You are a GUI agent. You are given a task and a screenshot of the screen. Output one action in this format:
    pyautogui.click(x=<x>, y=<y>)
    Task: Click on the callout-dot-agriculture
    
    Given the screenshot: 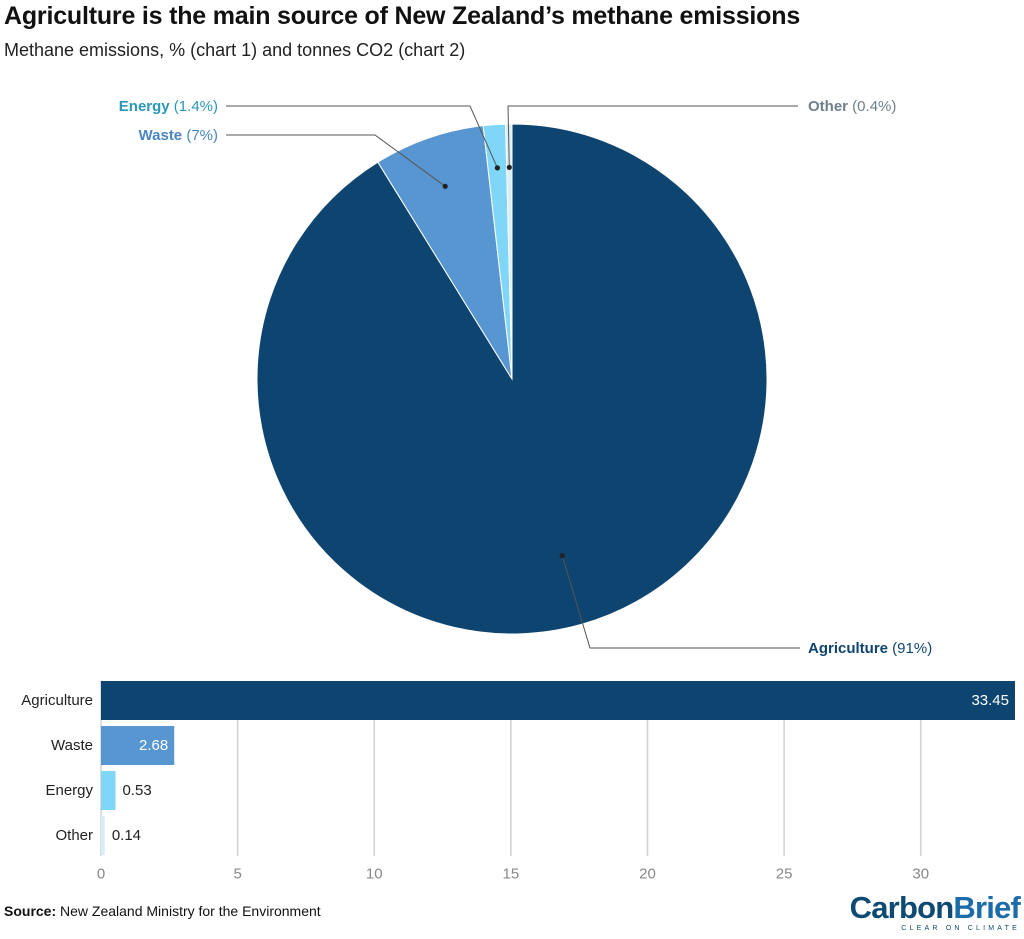 What is the action you would take?
    pyautogui.click(x=562, y=556)
    